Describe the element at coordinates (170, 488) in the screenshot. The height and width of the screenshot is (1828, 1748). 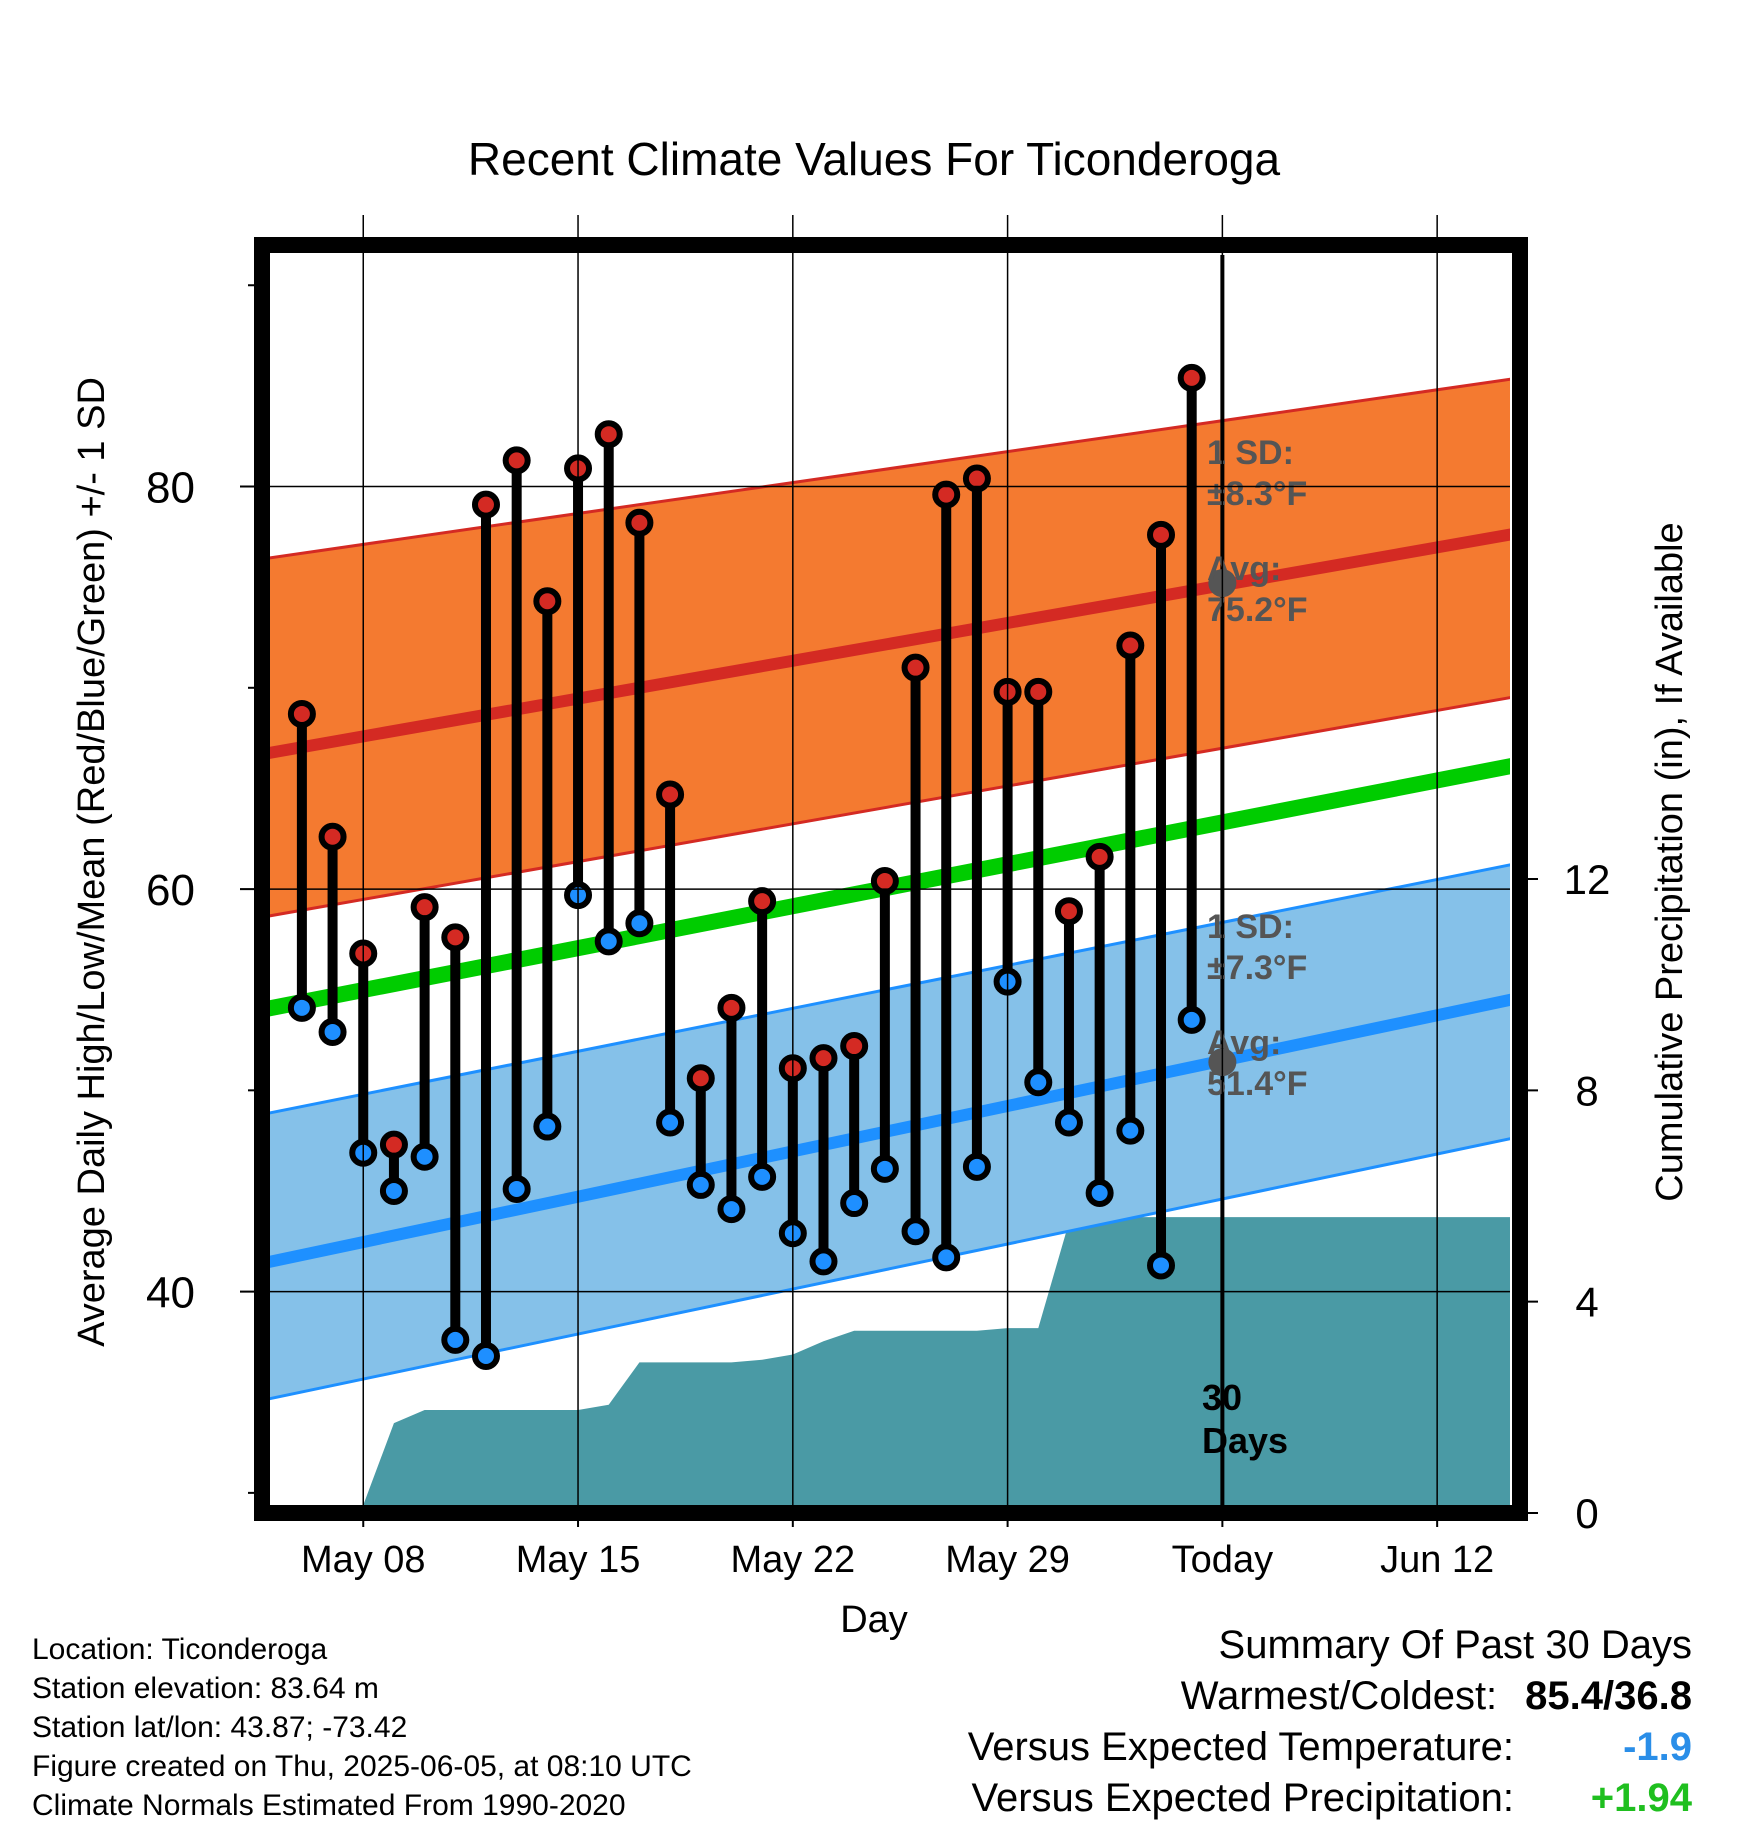
I see `y-left-tick-label: 80` at that location.